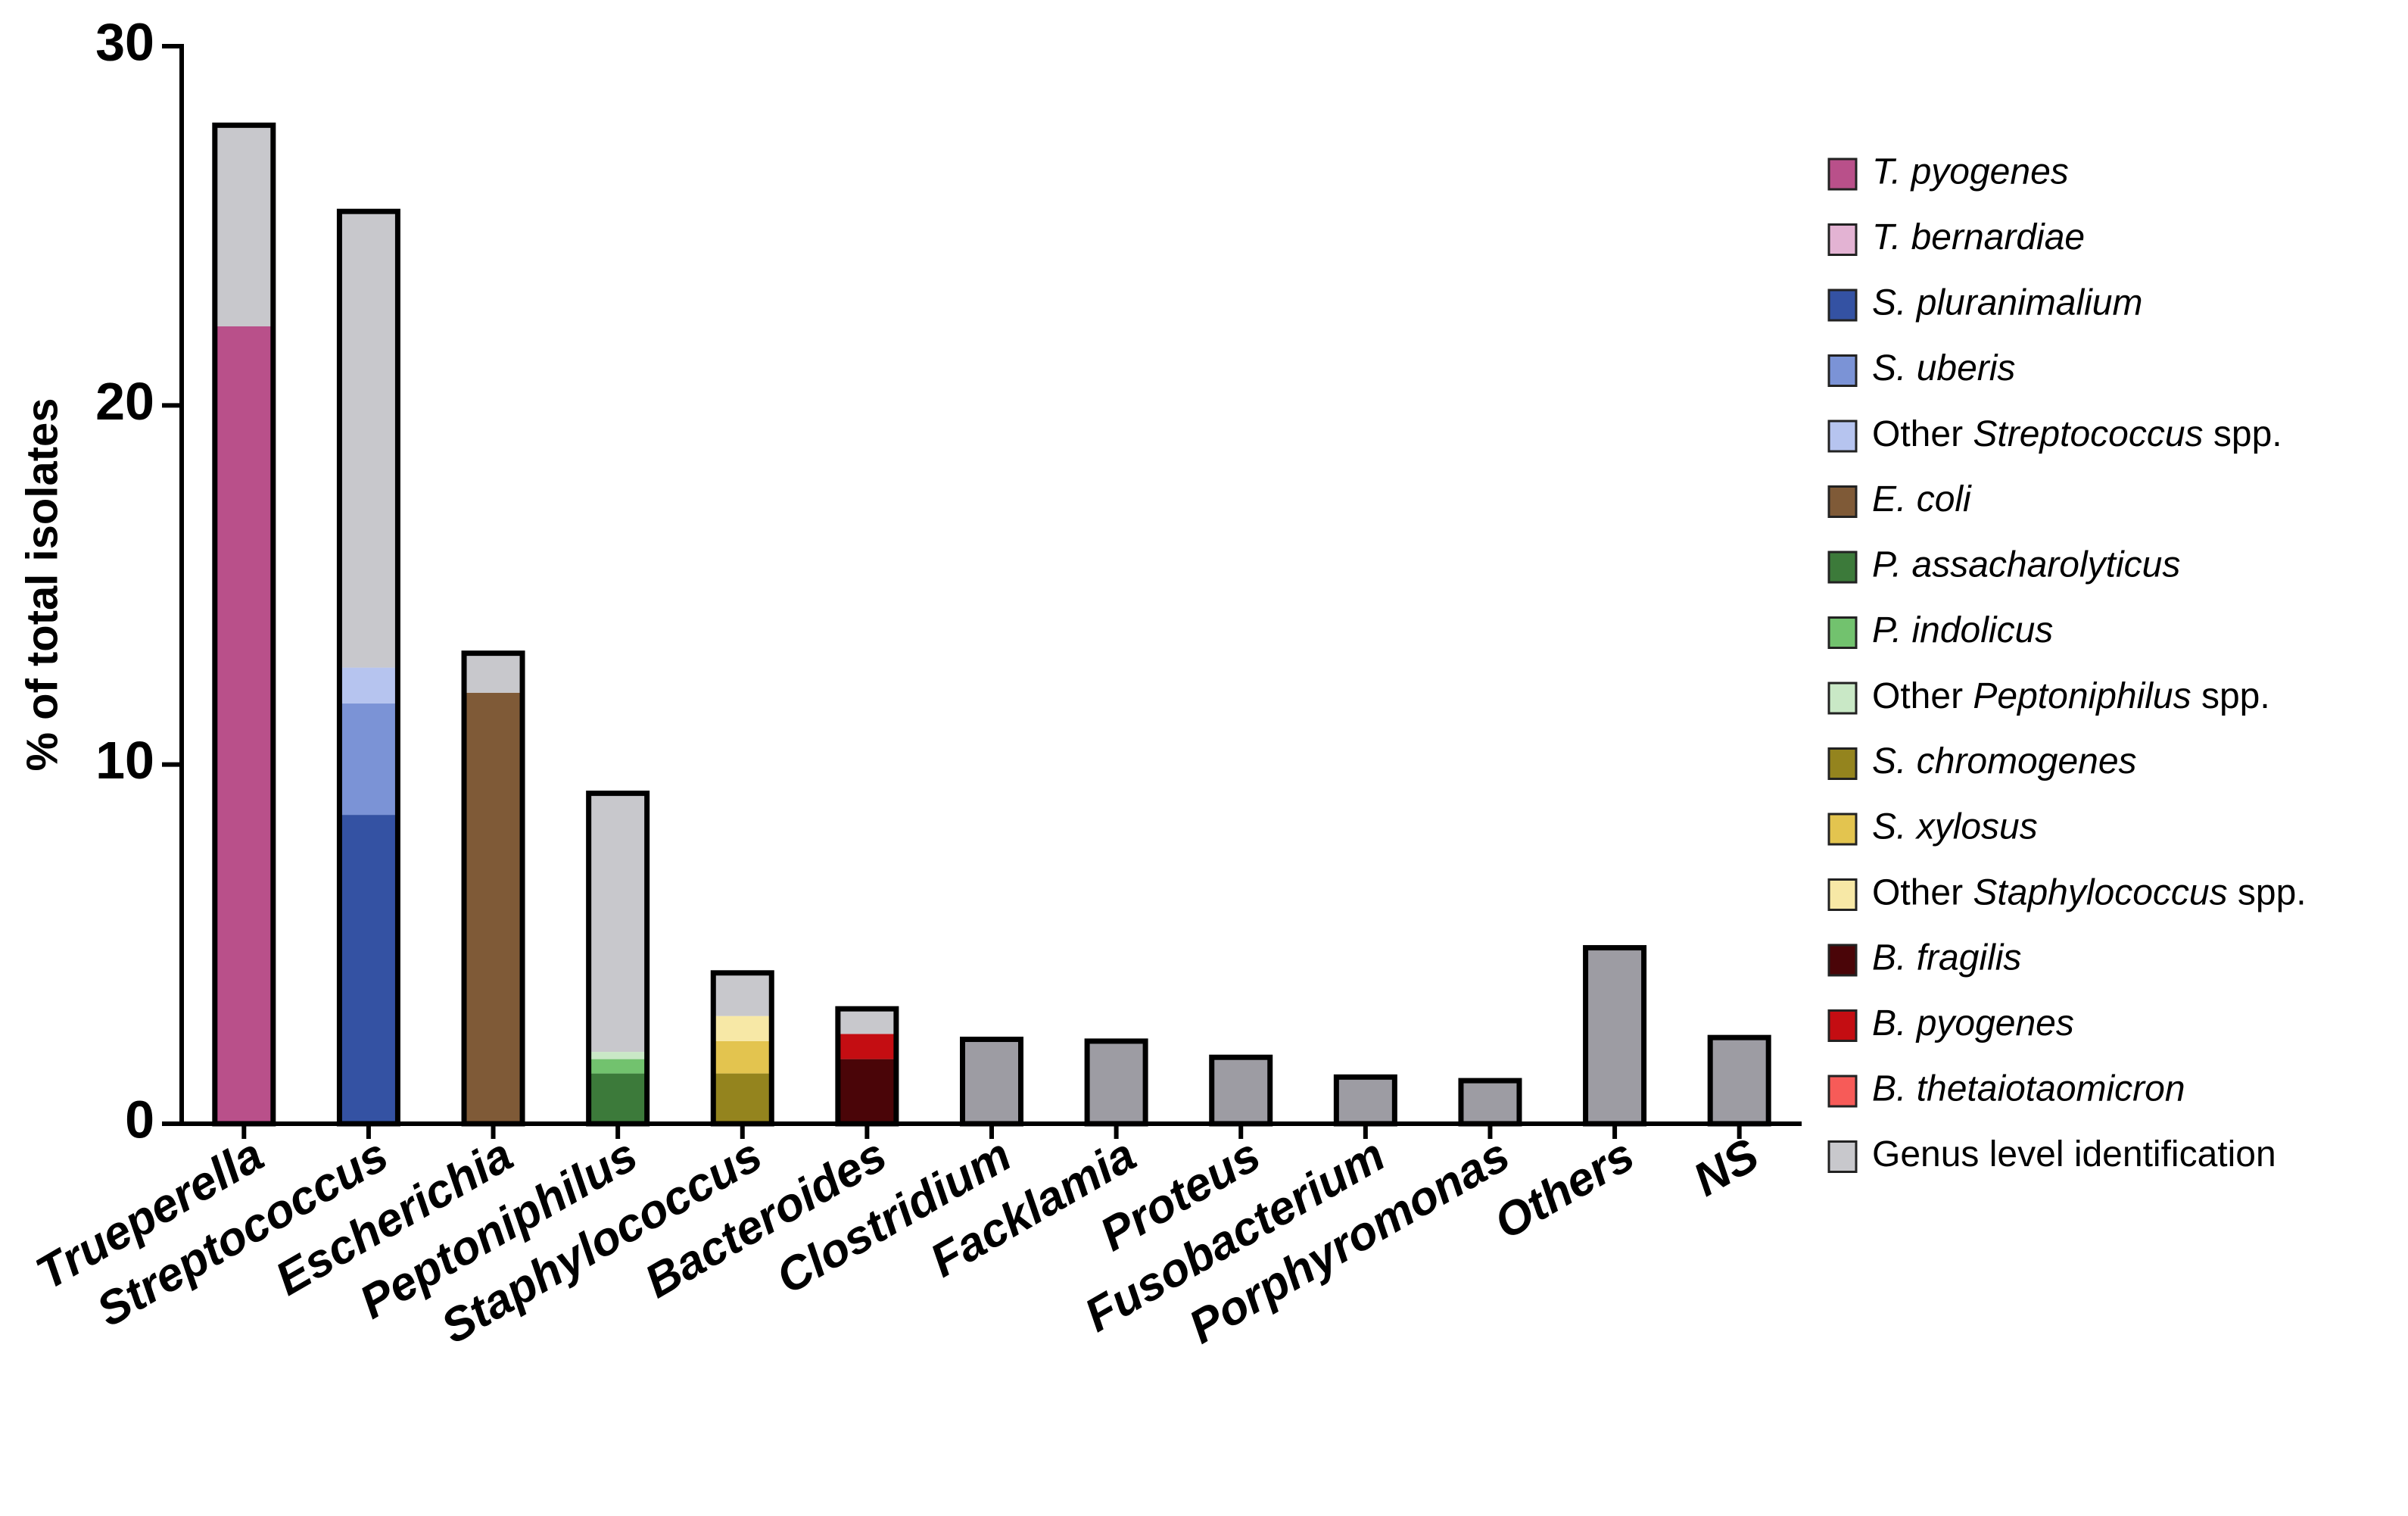  What do you see at coordinates (2071, 696) in the screenshot?
I see `legend-label: Other Peptoniphilus spp.` at bounding box center [2071, 696].